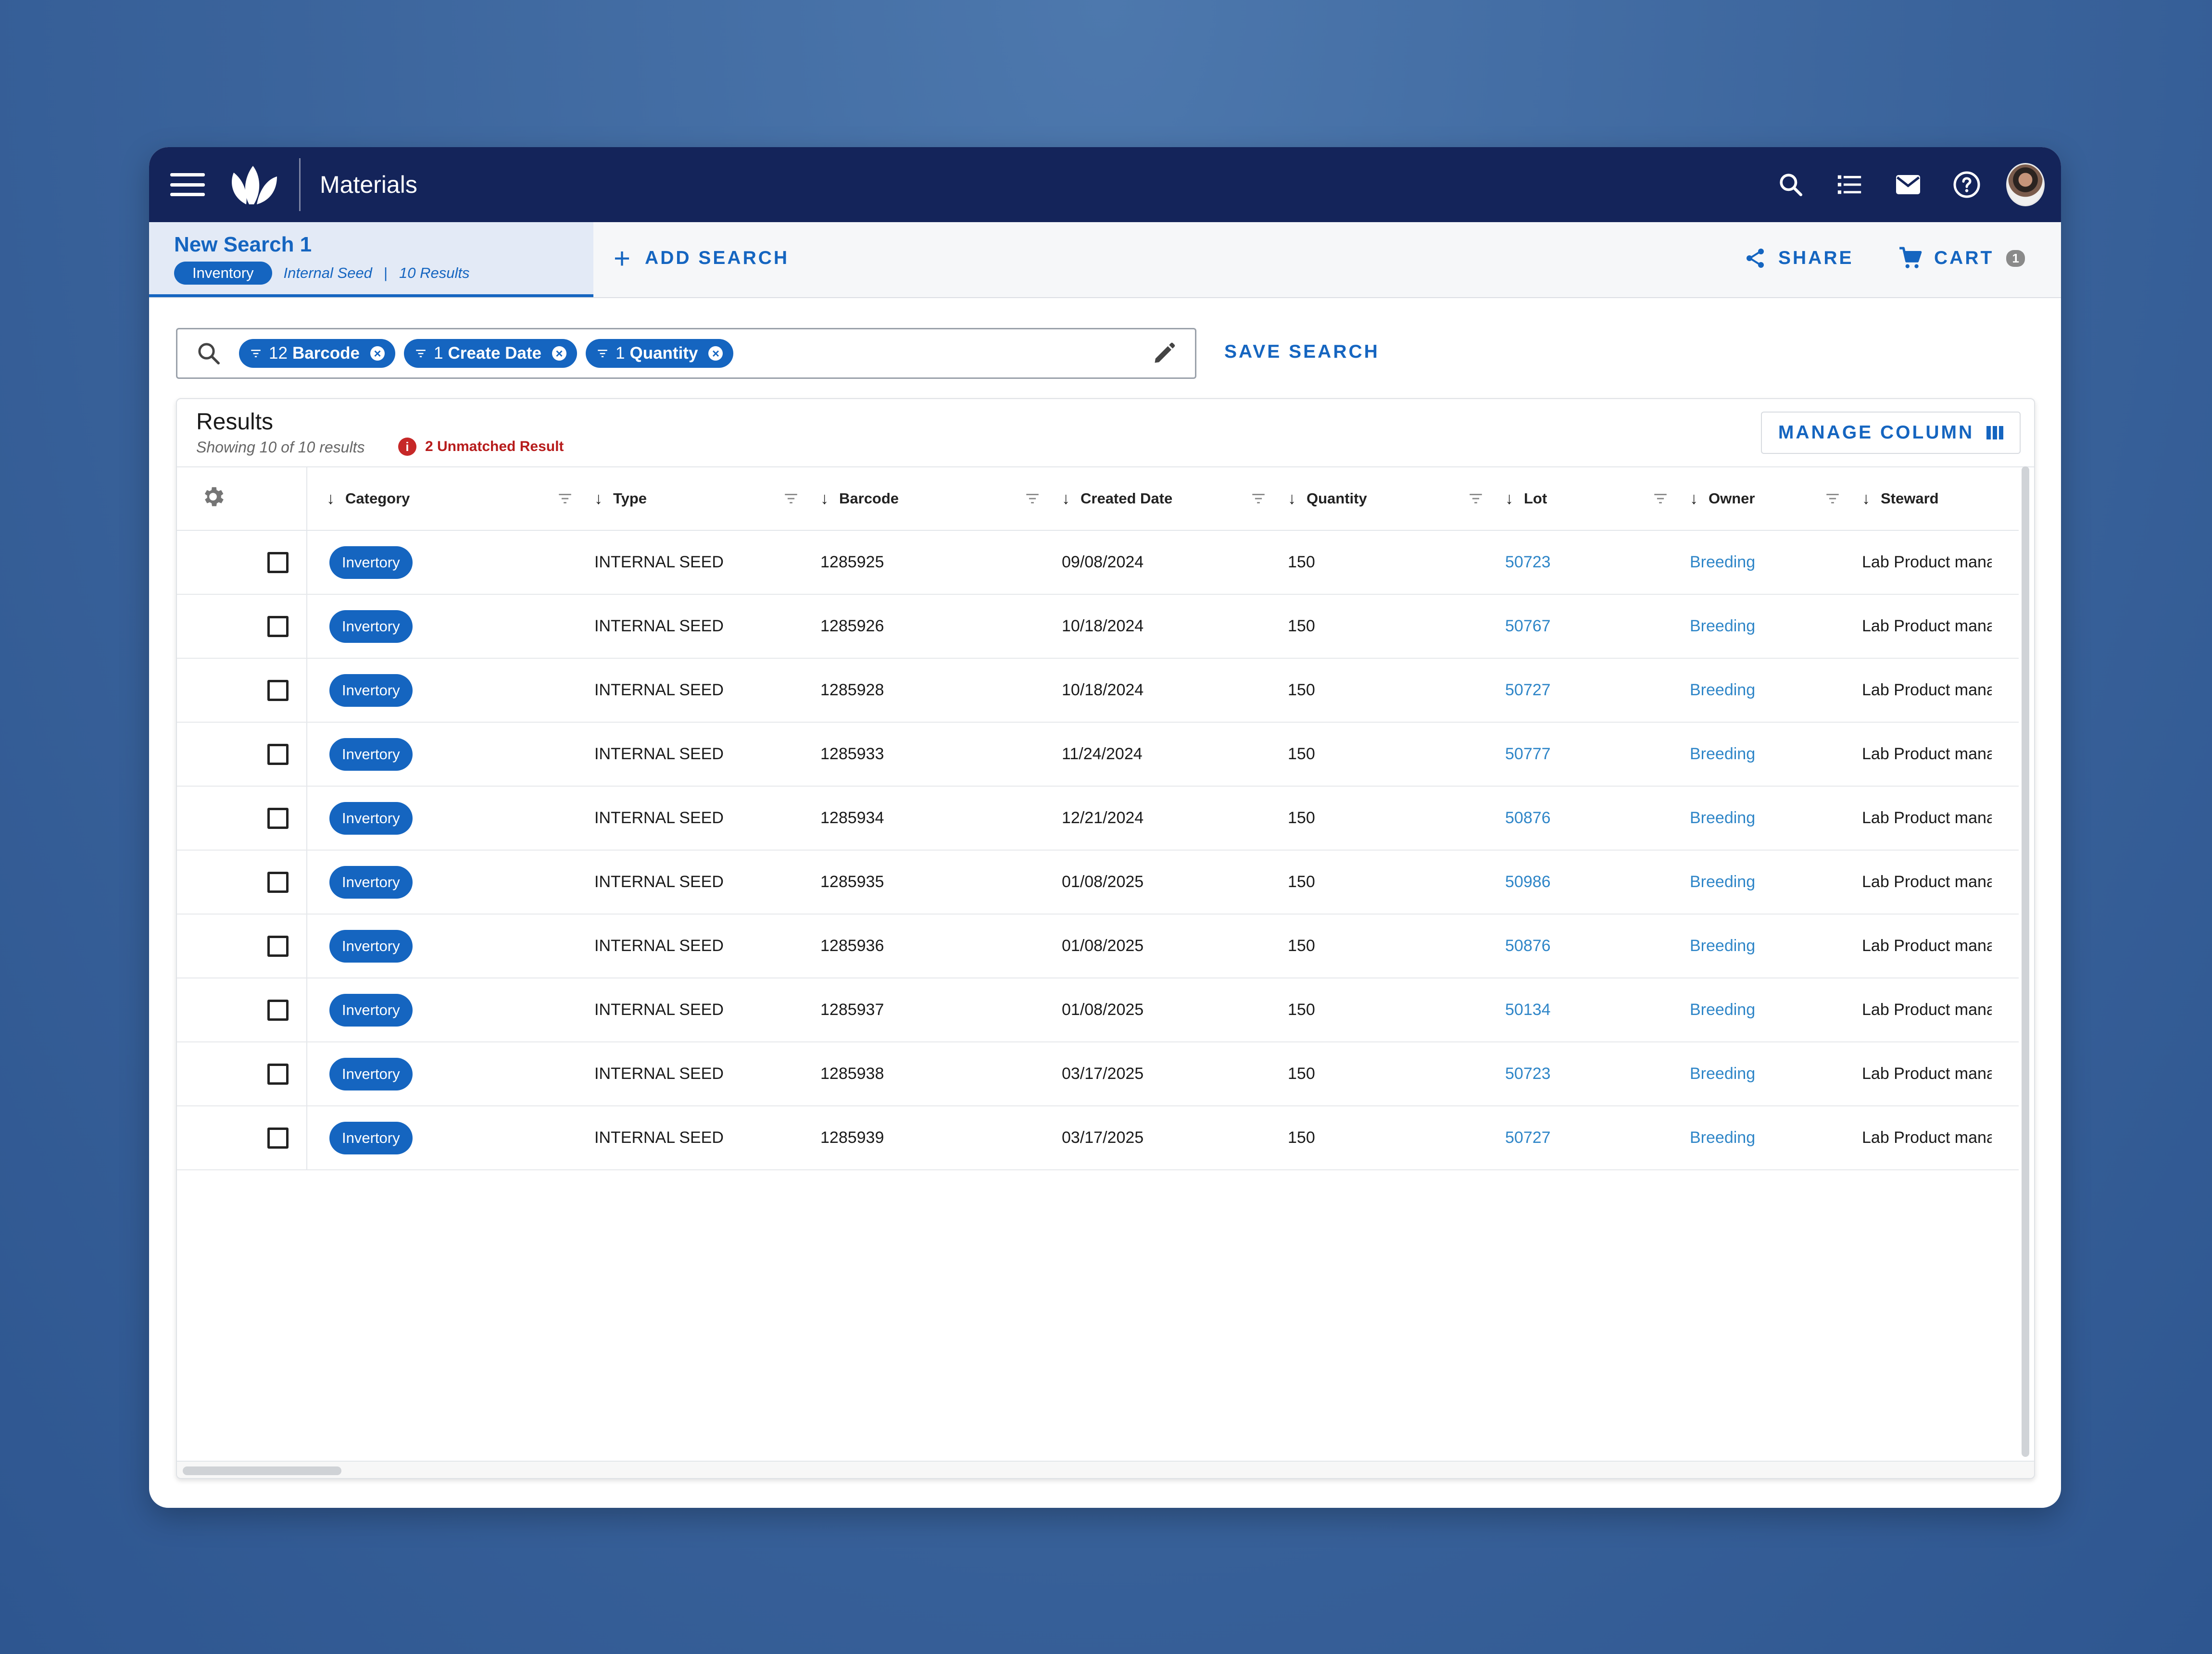 The image size is (2212, 1654). Describe the element at coordinates (941, 946) in the screenshot. I see `barcode-cell: 1285936` at that location.